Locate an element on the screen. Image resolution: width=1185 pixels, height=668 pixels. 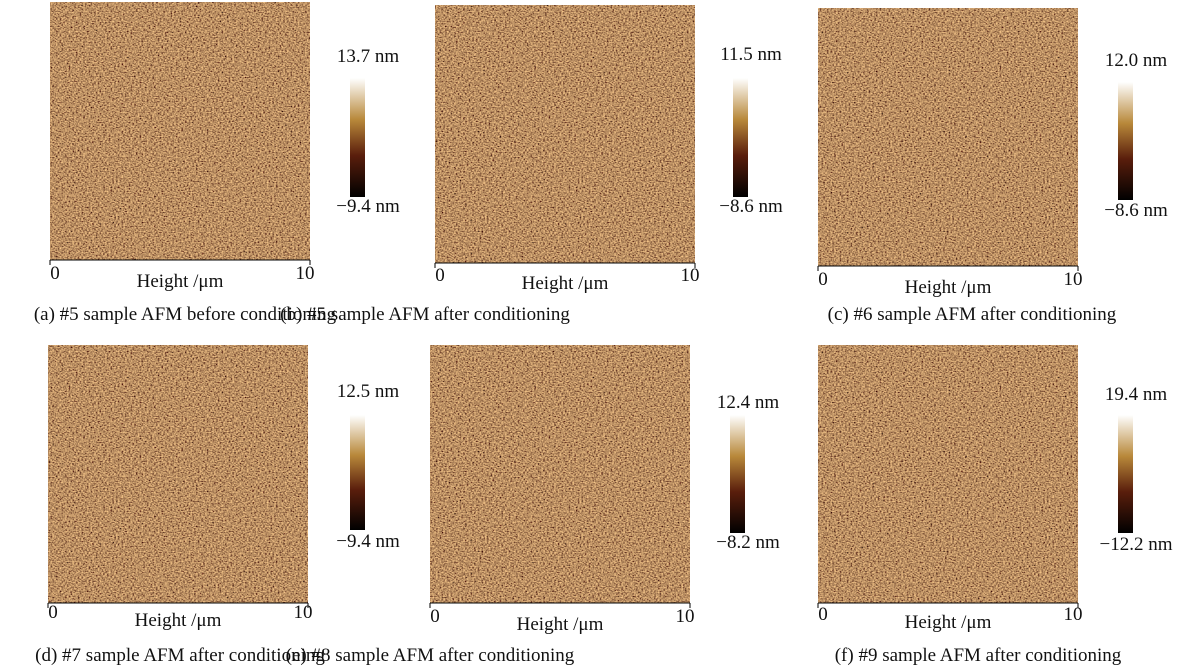
scale-max: 12.5 nm is located at coordinates (368, 391).